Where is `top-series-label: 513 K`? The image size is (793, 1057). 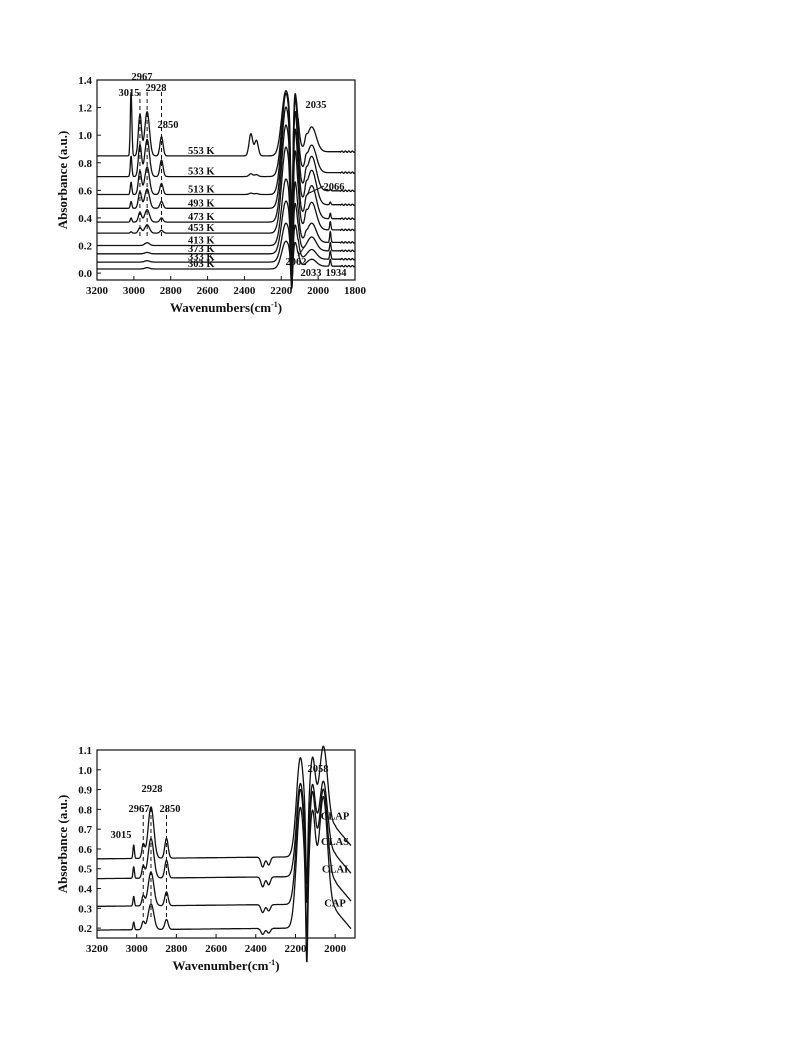 top-series-label: 513 K is located at coordinates (201, 189).